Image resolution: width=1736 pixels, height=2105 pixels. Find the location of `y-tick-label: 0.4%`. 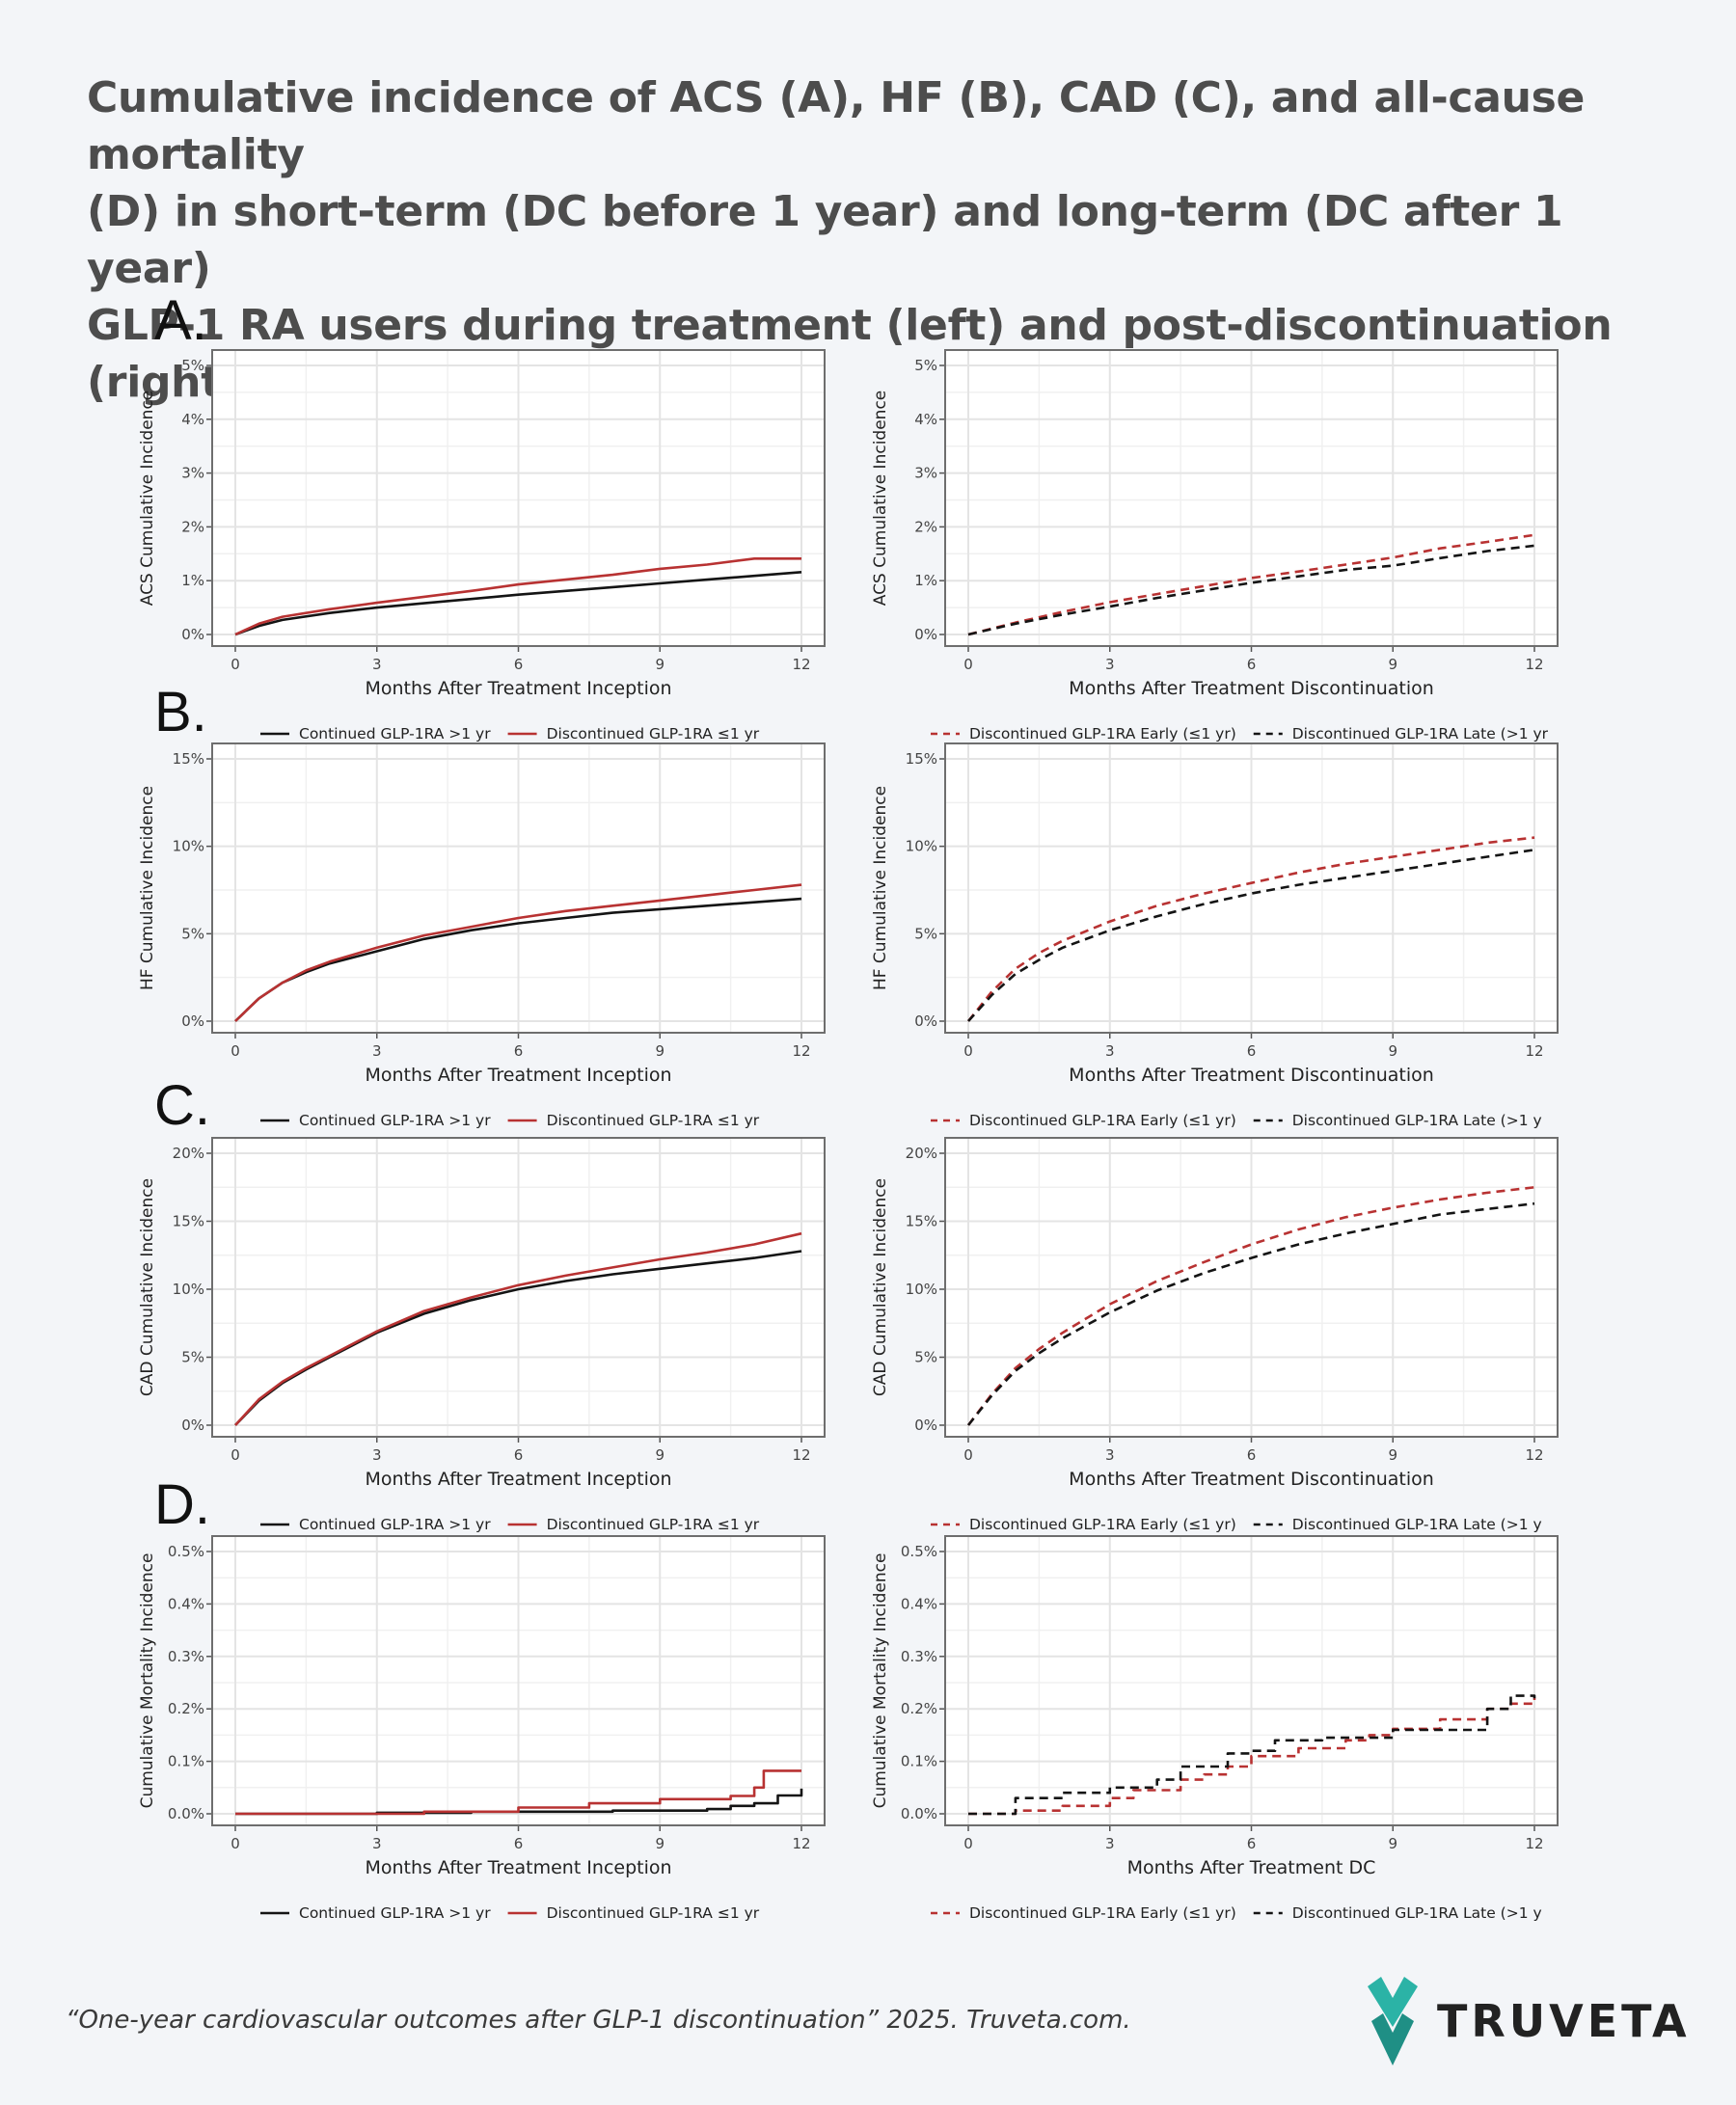

y-tick-label: 0.4% is located at coordinates (919, 1603).